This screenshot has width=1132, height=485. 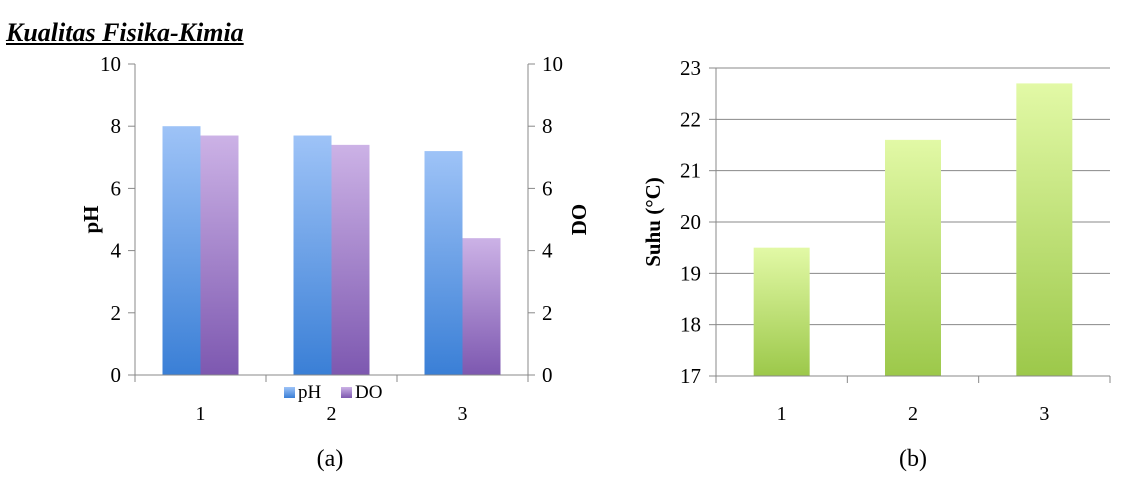 What do you see at coordinates (653, 222) in the screenshot?
I see `y-axis-label: Suhu (°C)` at bounding box center [653, 222].